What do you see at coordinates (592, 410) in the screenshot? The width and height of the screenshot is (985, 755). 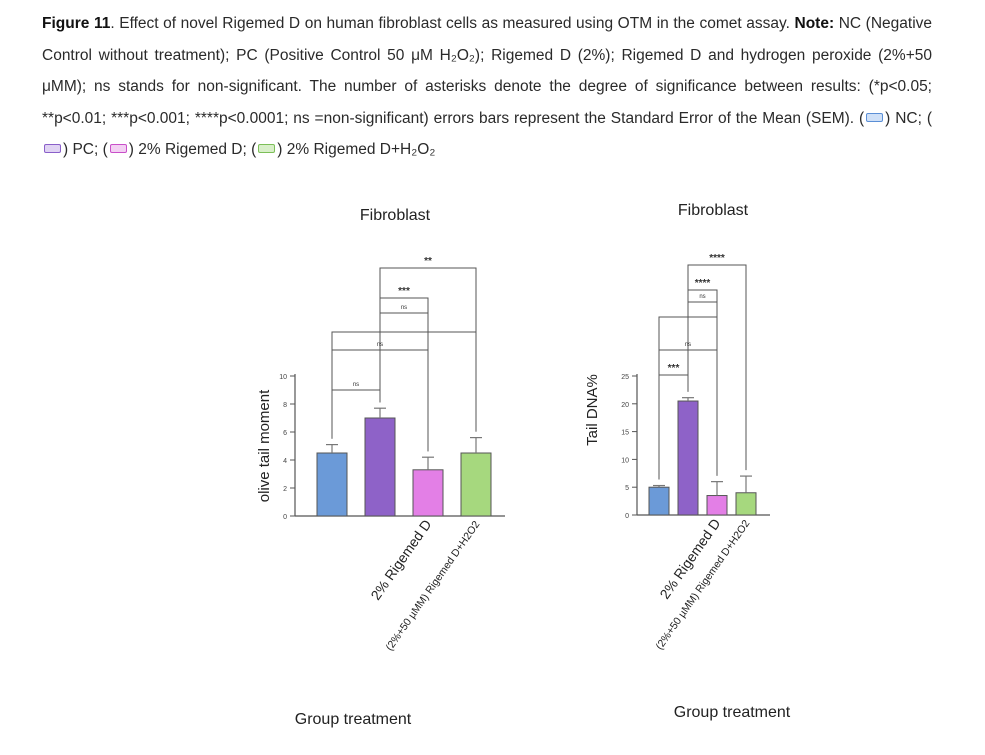 I see `y-axis-label: Tail DNA%` at bounding box center [592, 410].